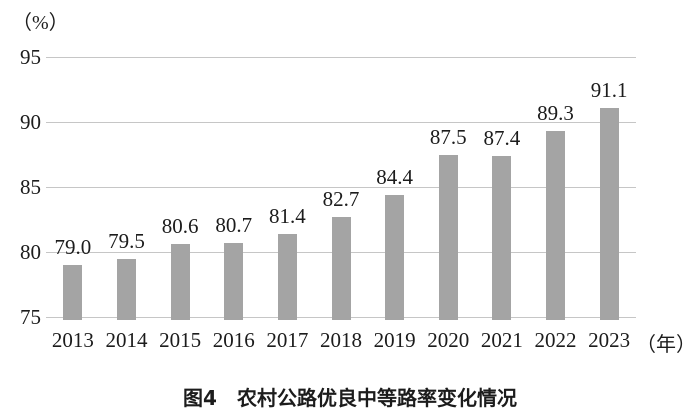  I want to click on bar-value-label: 91.1, so click(609, 89).